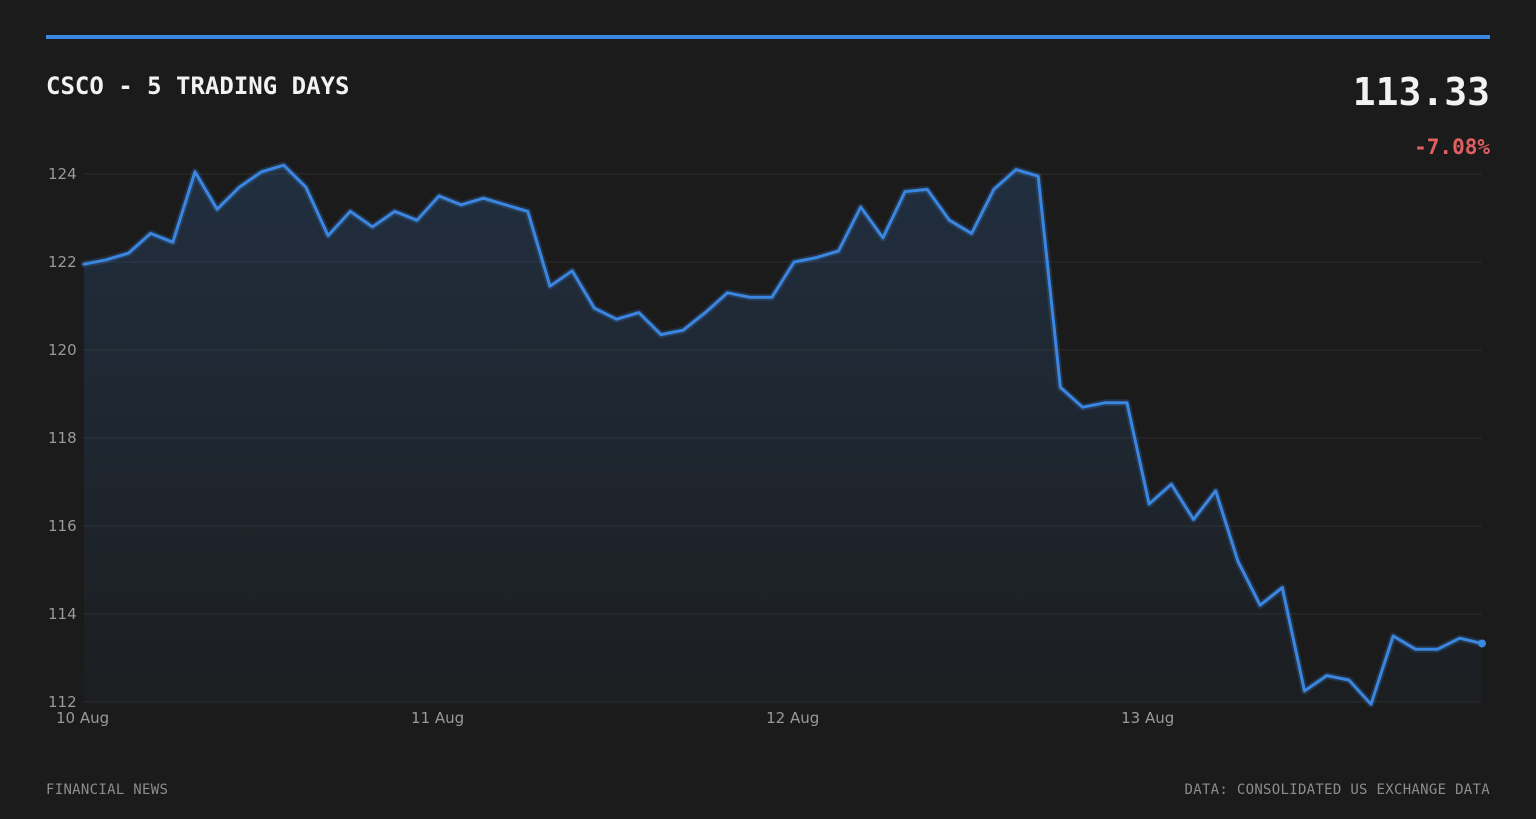 The width and height of the screenshot is (1536, 819). What do you see at coordinates (1337, 790) in the screenshot?
I see `footer-source-right: DATA: CONSOLIDATED US EXCHANGE DATA` at bounding box center [1337, 790].